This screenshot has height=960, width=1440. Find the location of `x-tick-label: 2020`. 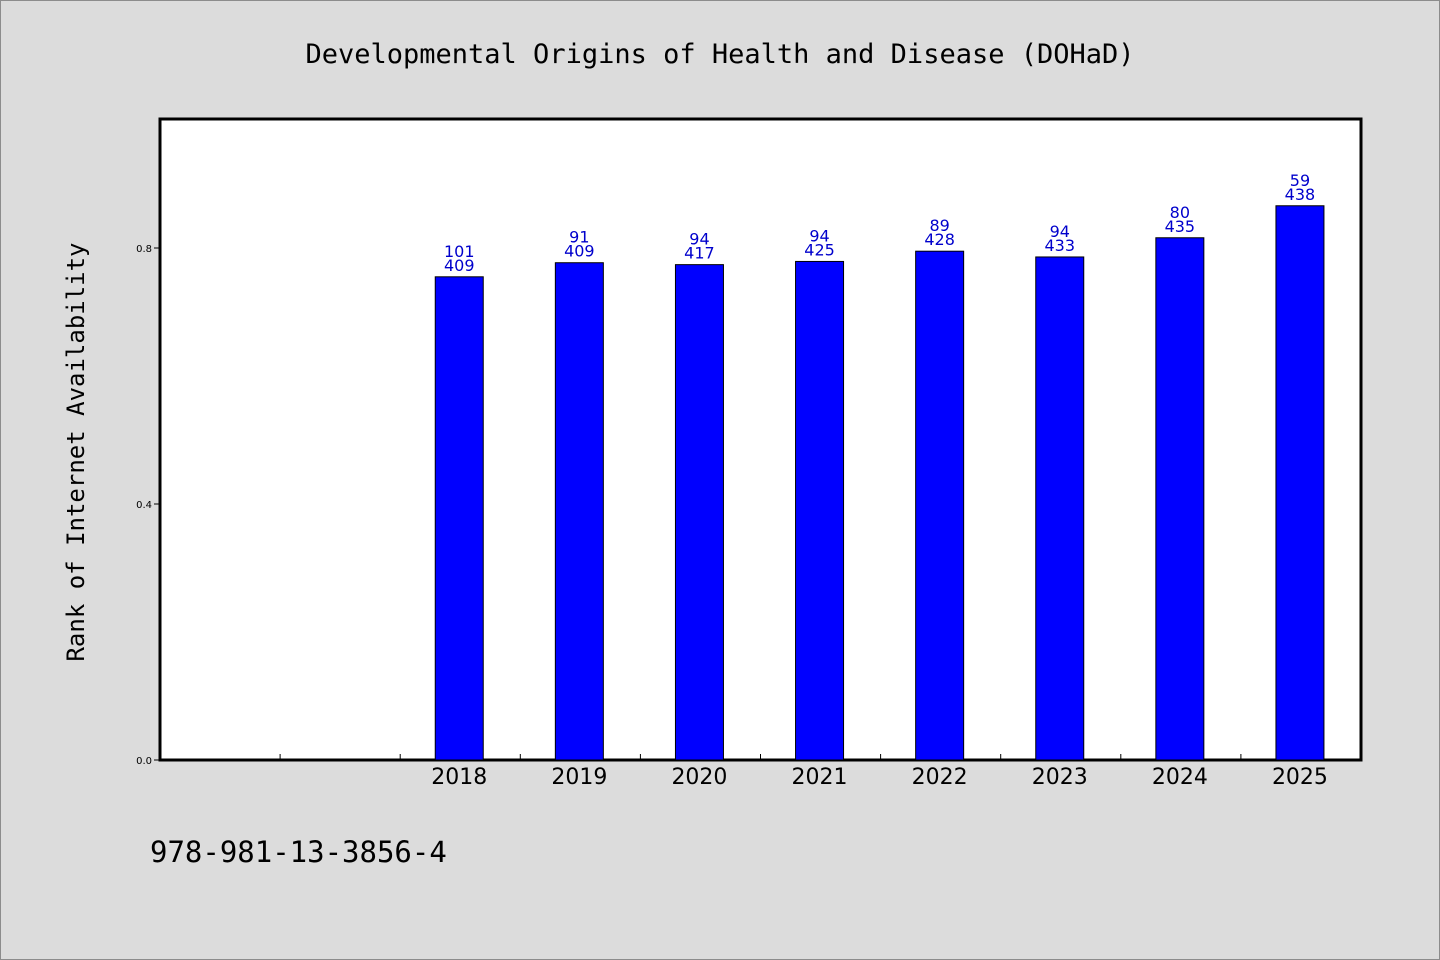

x-tick-label: 2020 is located at coordinates (699, 777).